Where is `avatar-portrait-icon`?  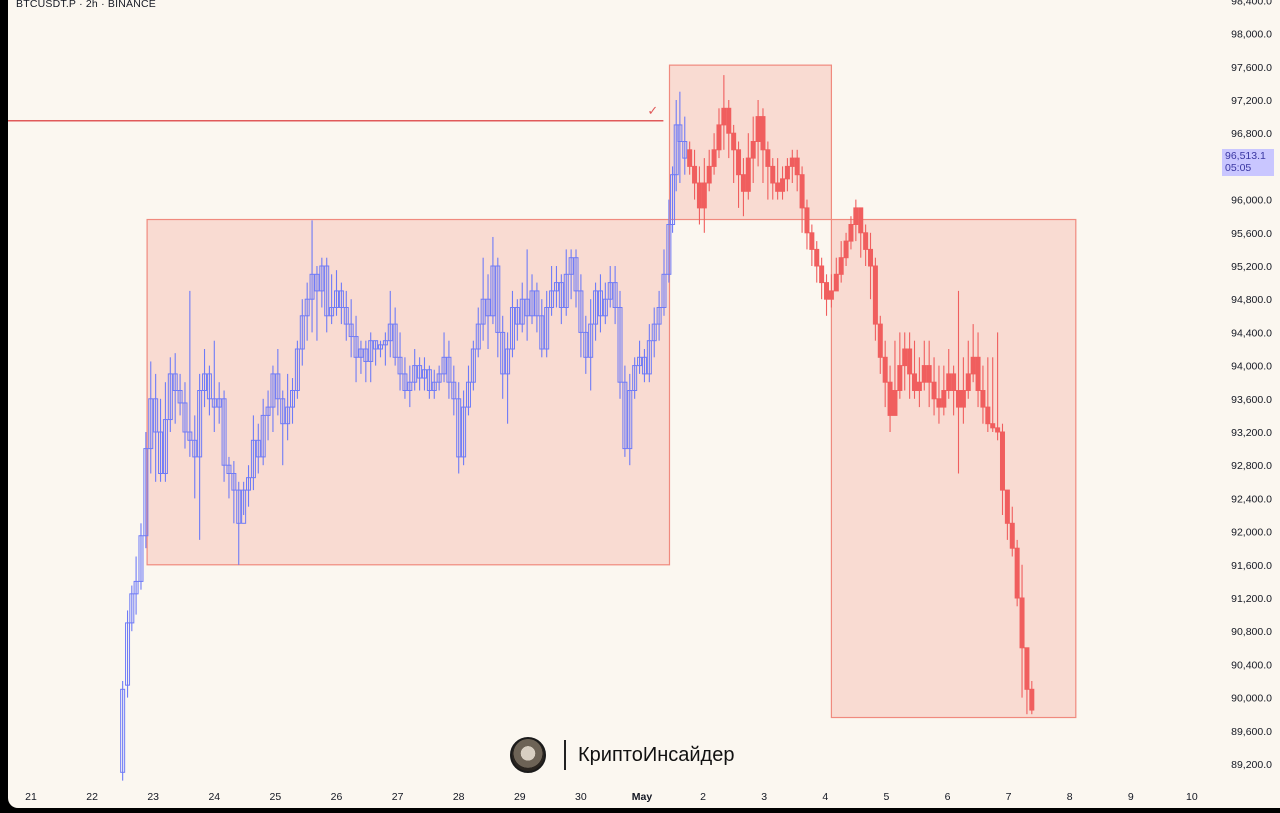 avatar-portrait-icon is located at coordinates (528, 755).